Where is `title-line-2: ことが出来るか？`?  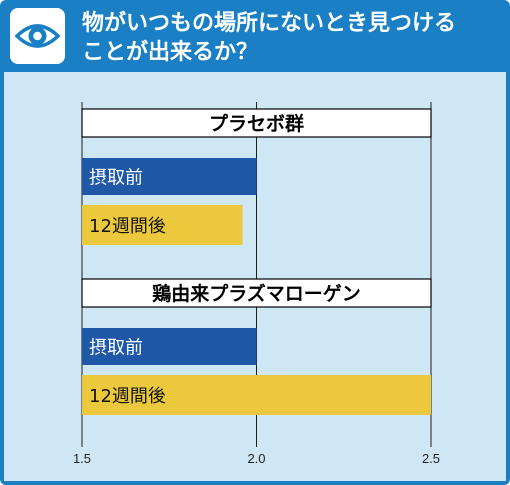
title-line-2: ことが出来るか？ is located at coordinates (170, 52).